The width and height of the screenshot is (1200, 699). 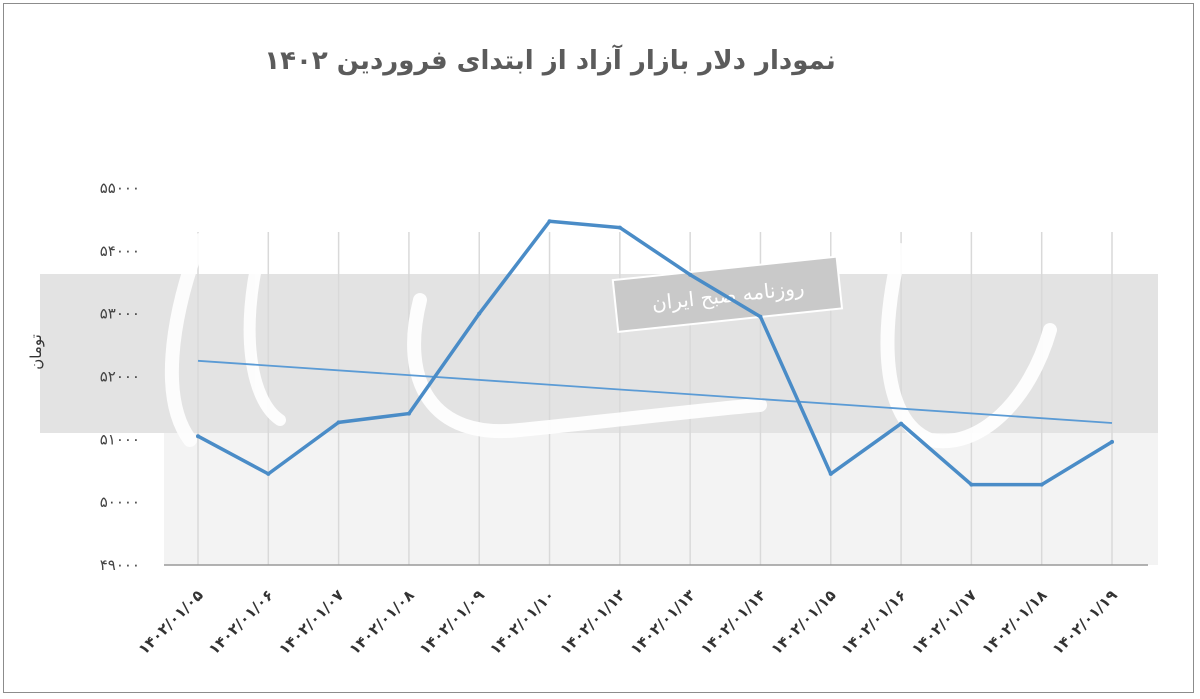 What do you see at coordinates (120, 251) in the screenshot?
I see `y-tick-label: ۵۴۰۰۰` at bounding box center [120, 251].